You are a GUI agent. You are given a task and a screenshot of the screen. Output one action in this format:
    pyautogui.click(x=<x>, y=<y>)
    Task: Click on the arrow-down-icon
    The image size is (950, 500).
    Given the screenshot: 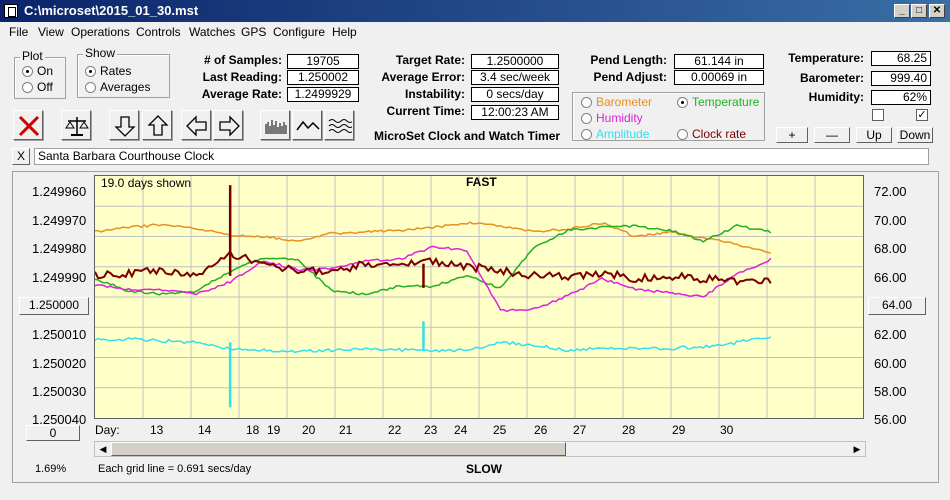 What is the action you would take?
    pyautogui.click(x=125, y=126)
    